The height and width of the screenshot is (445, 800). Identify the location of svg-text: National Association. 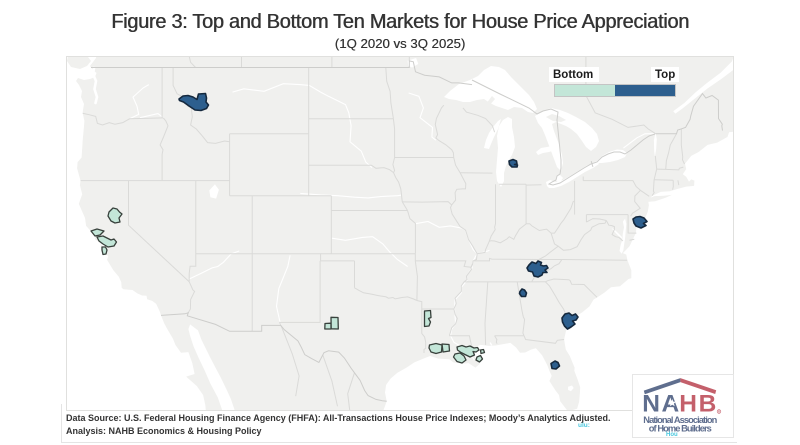
(680, 420).